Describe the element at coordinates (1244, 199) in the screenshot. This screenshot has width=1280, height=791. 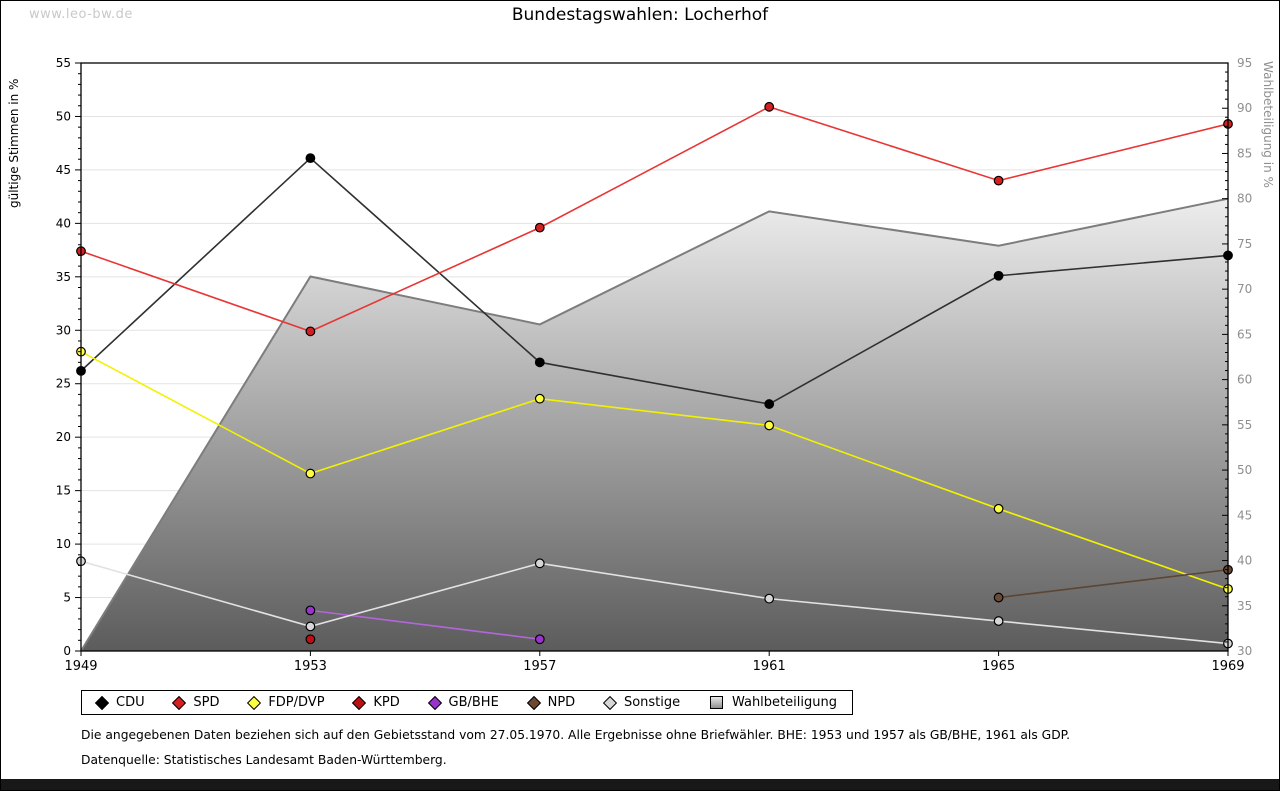
I see `right-tick-label: 80` at that location.